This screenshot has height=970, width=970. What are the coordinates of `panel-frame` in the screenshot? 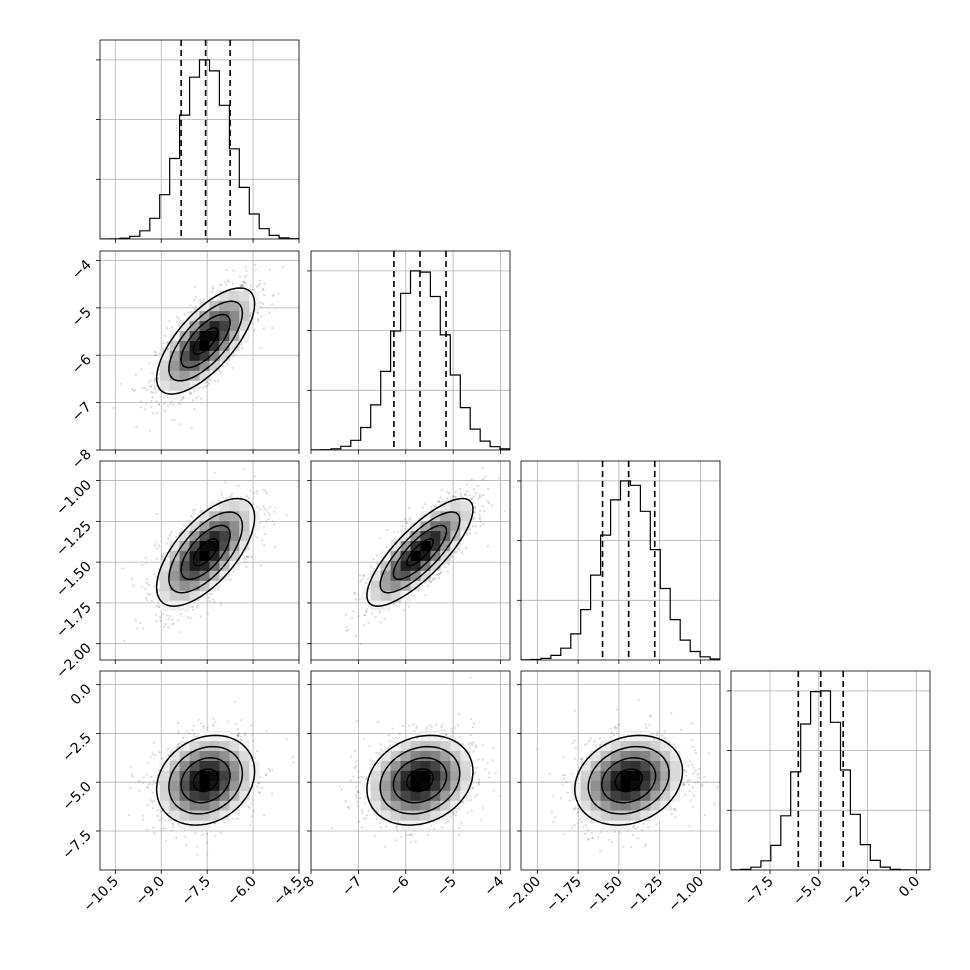 It's located at (199, 560).